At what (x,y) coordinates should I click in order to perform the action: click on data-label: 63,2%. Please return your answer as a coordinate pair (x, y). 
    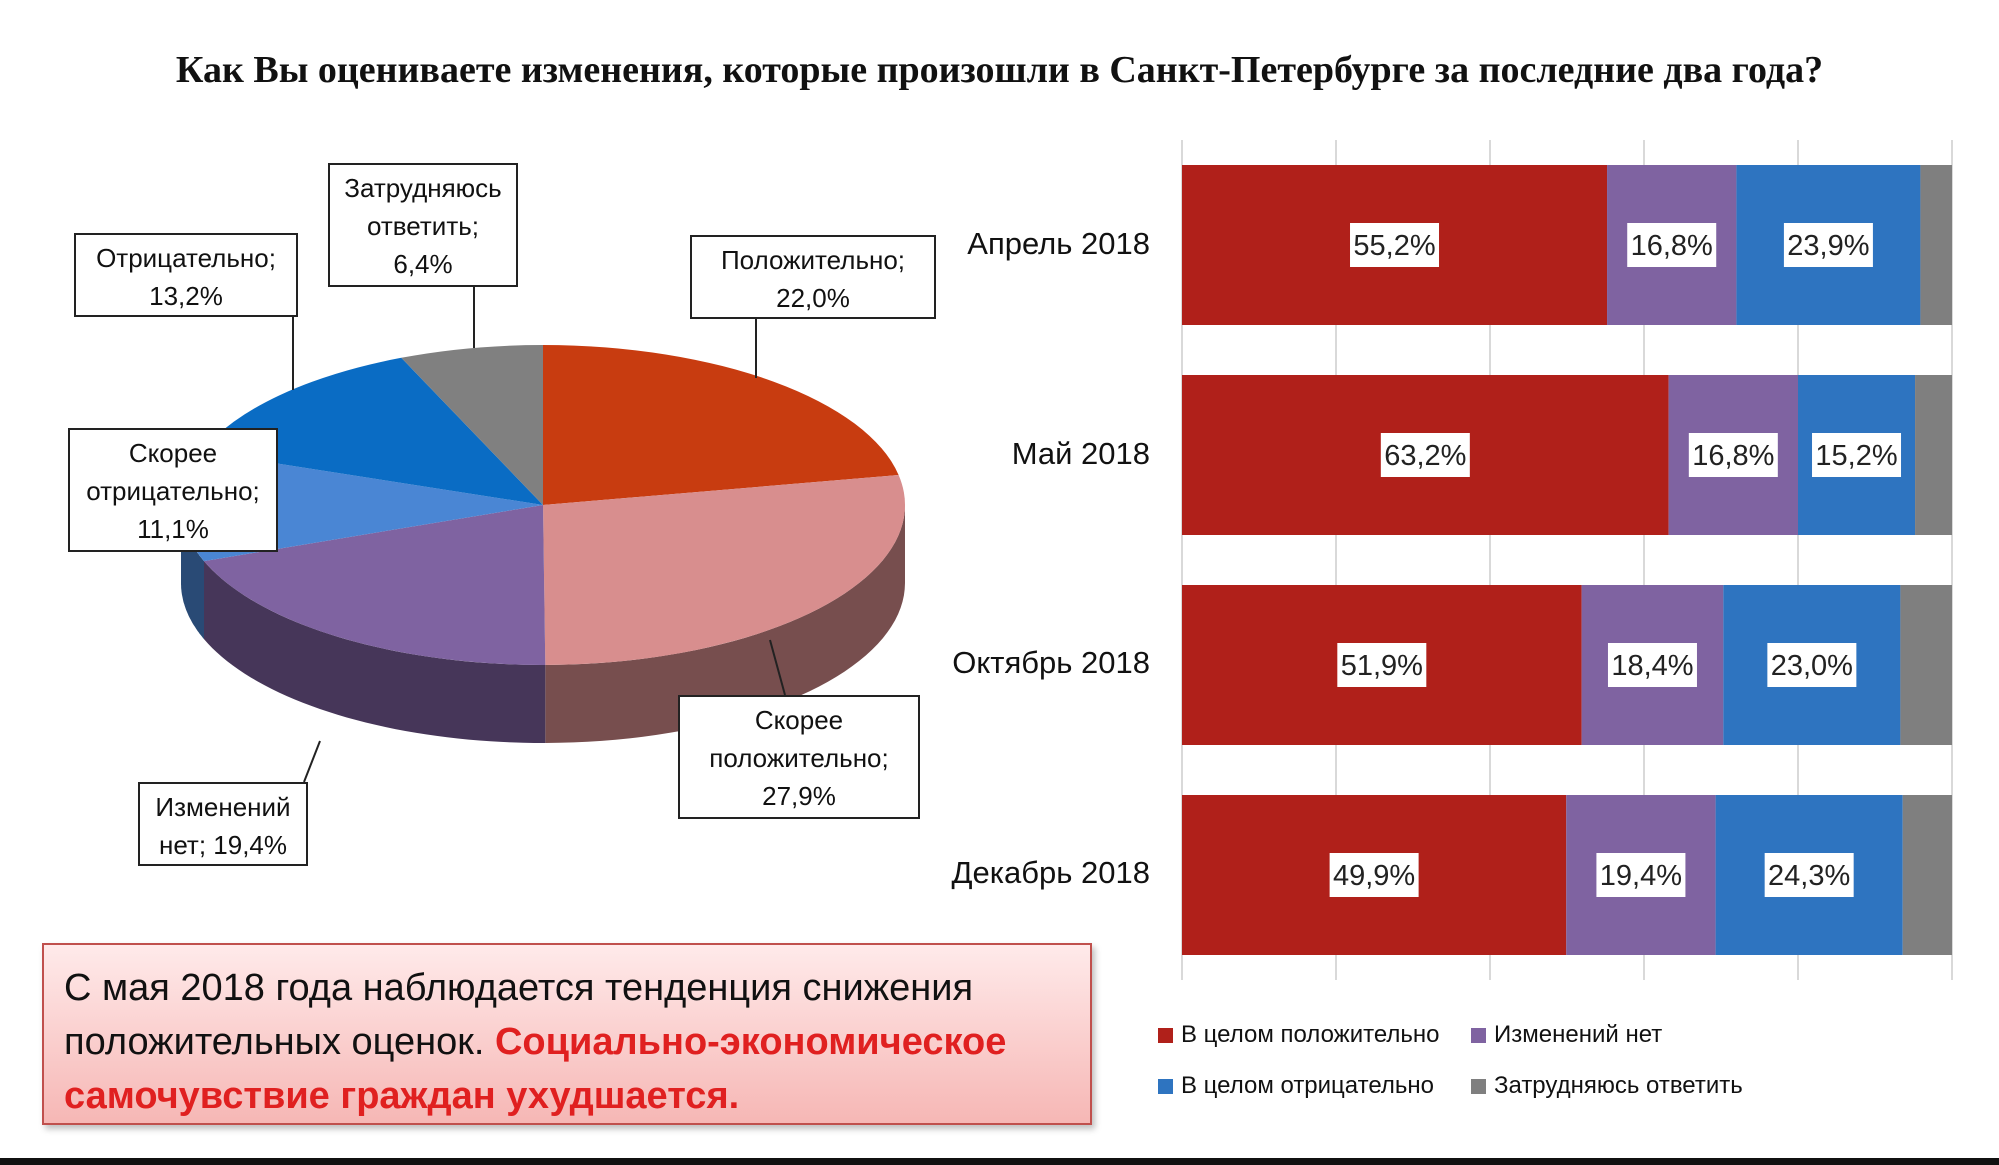
    Looking at the image, I should click on (1425, 456).